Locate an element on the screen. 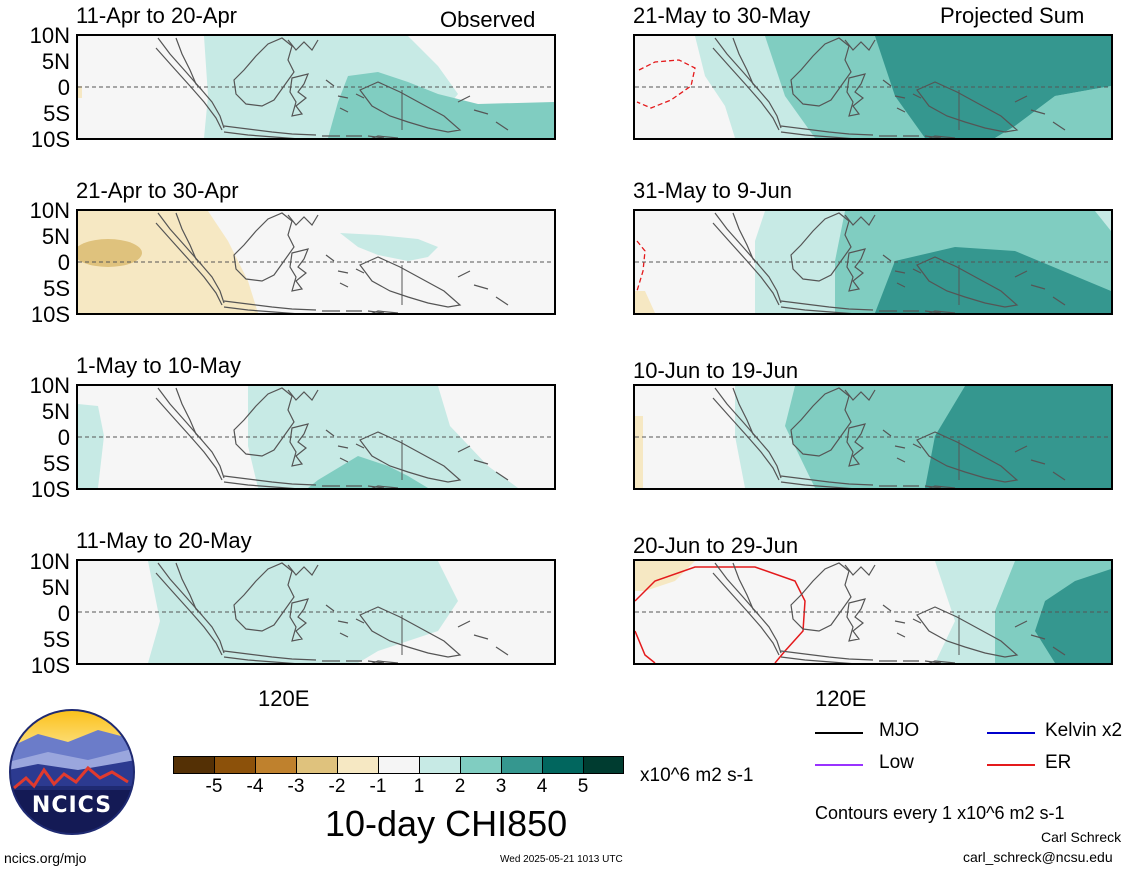 The height and width of the screenshot is (873, 1135). colorbar-tick-label: 1 is located at coordinates (419, 786).